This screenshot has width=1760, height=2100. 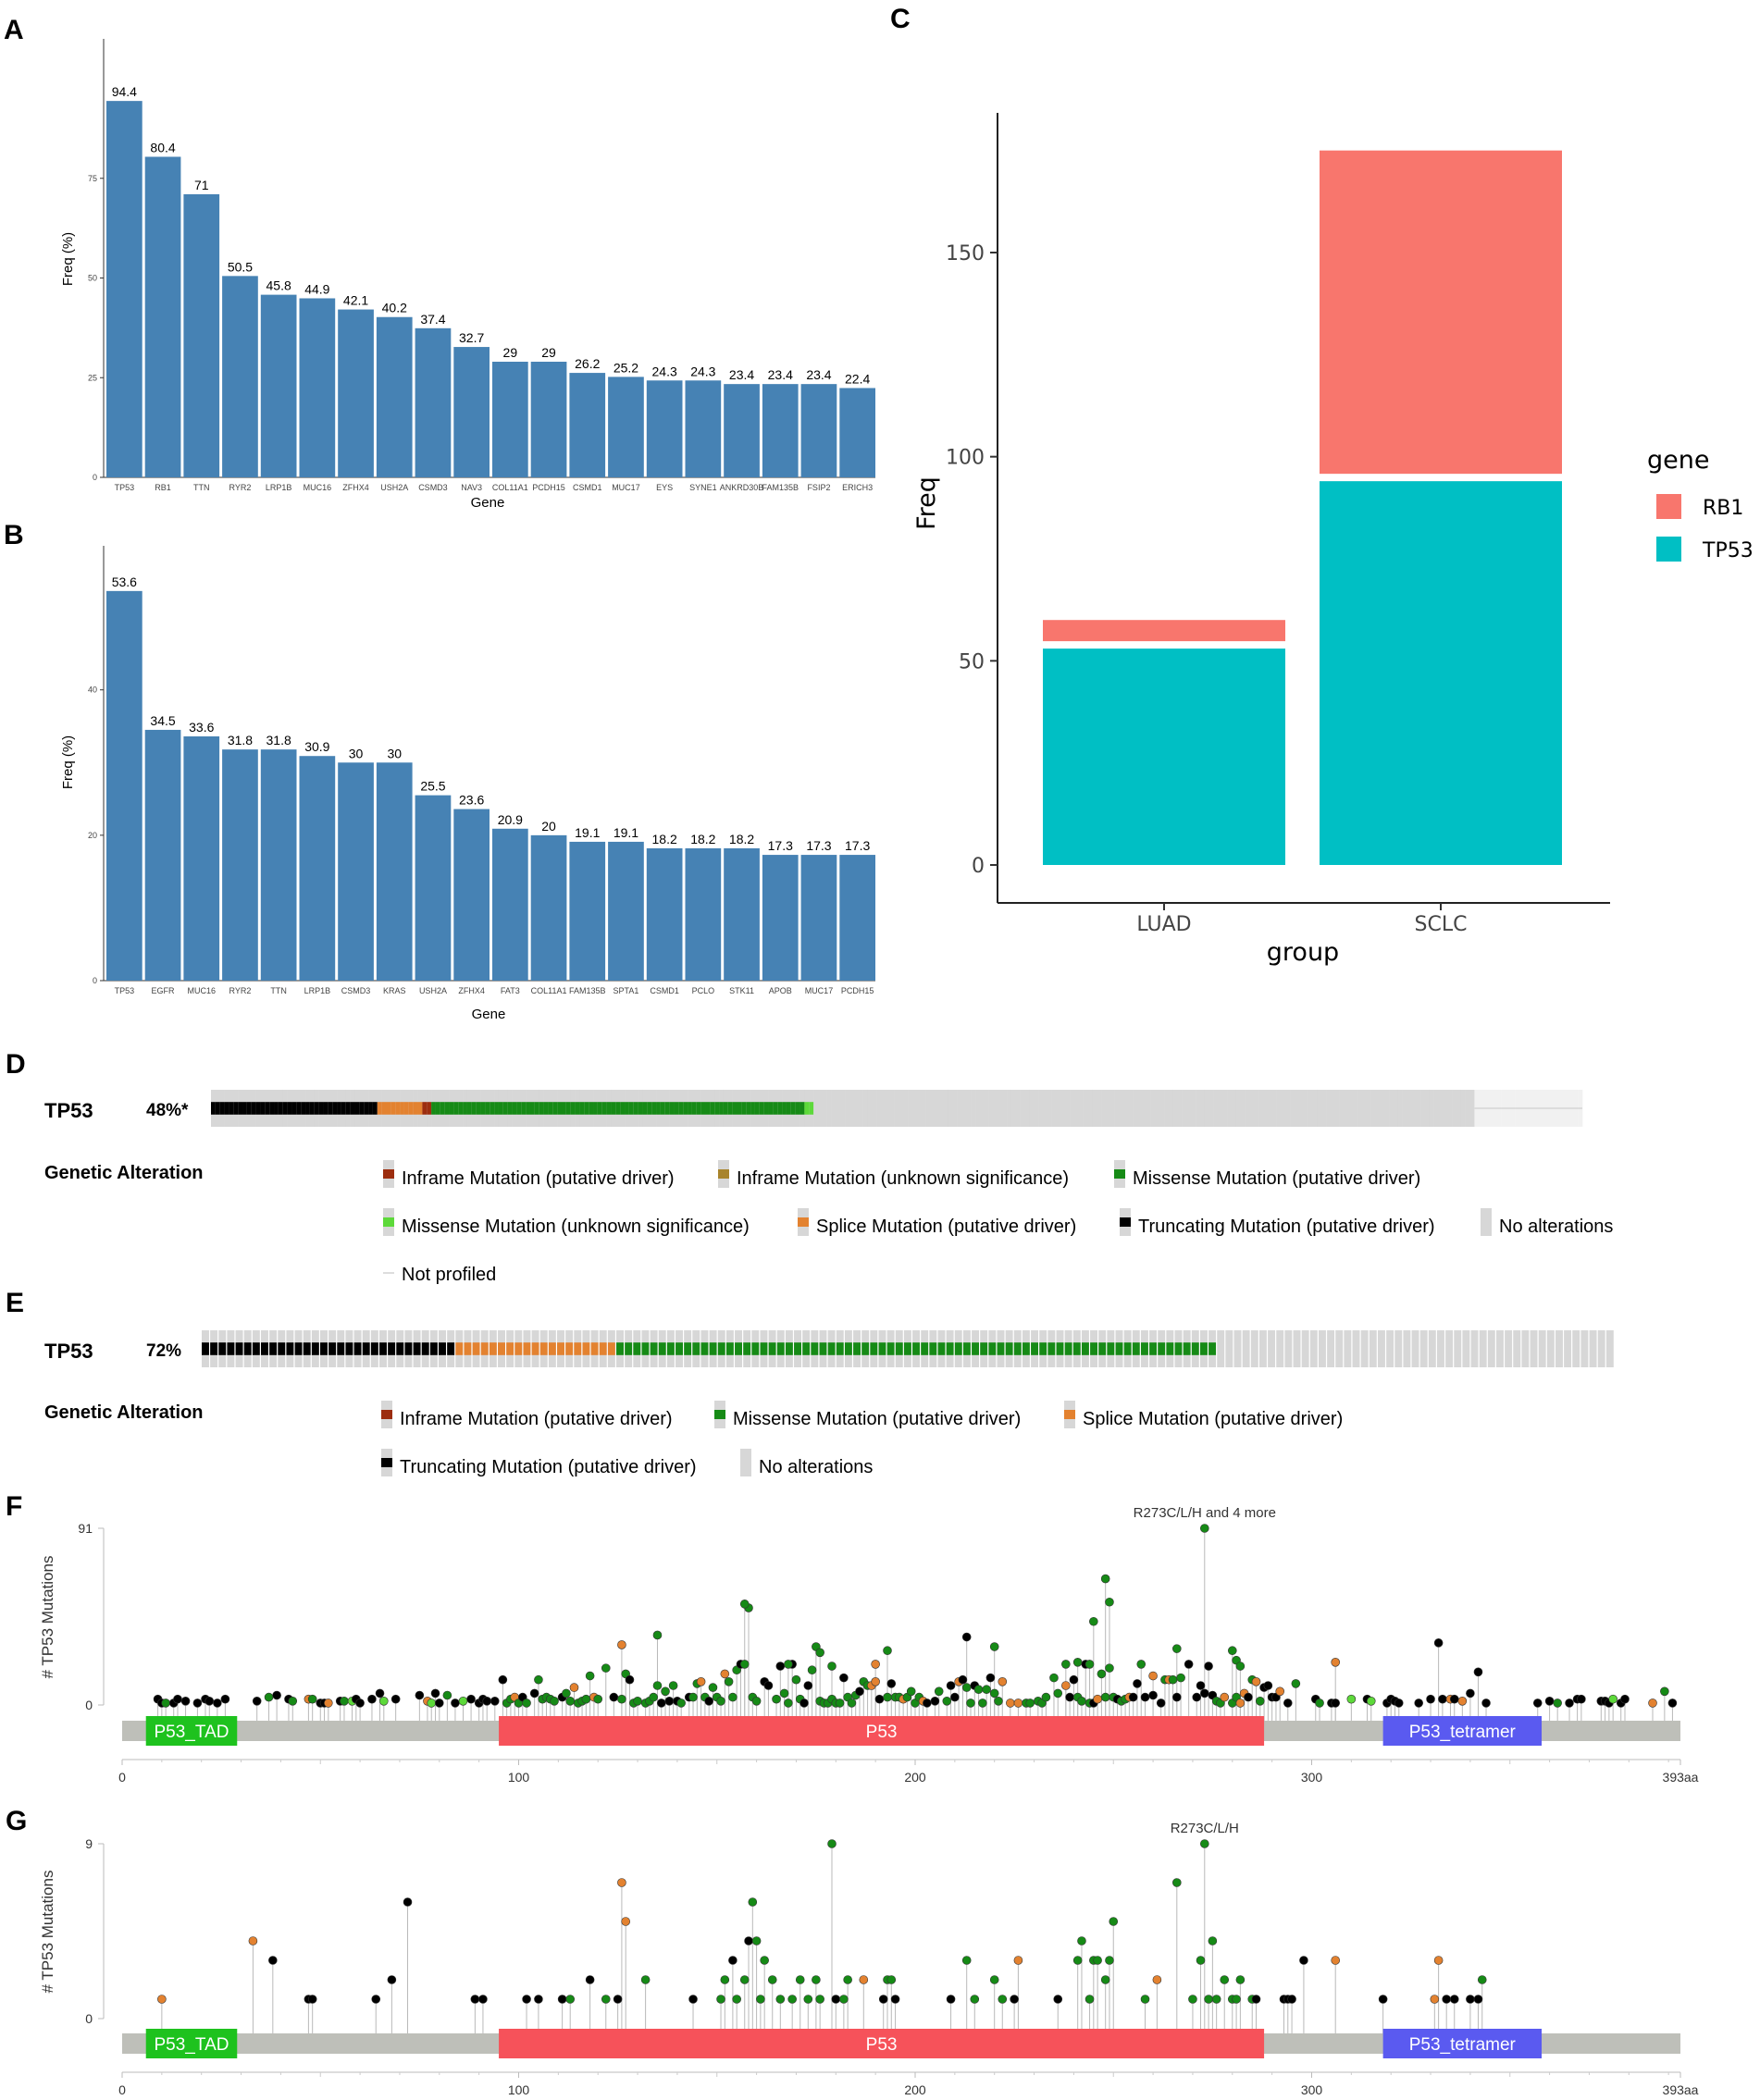 I want to click on bar-pcdh15, so click(x=857, y=918).